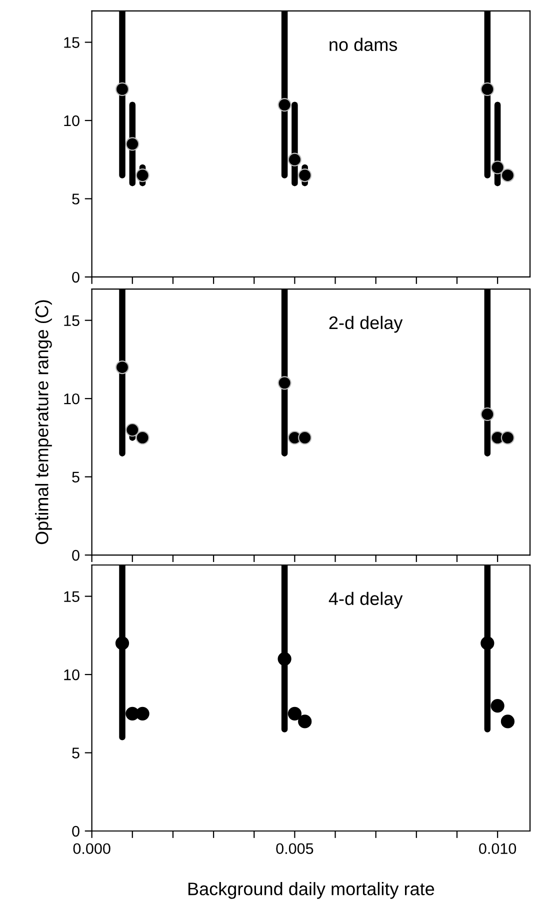 The width and height of the screenshot is (537, 922). I want to click on y-axis-title: Optimal temperature range (C), so click(43, 422).